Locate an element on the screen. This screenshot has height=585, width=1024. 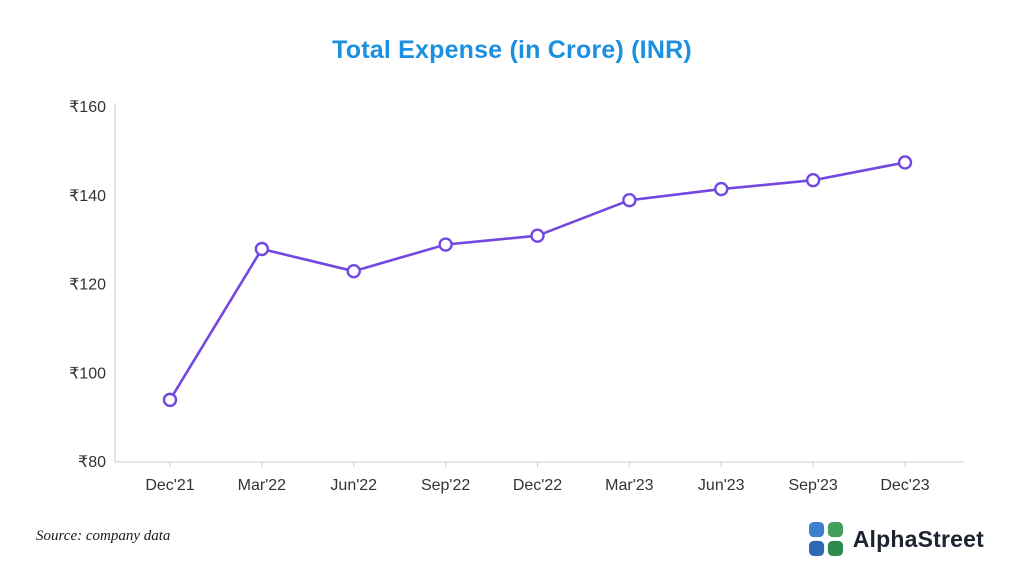
y-tick-label: ₹140 is located at coordinates (87, 196).